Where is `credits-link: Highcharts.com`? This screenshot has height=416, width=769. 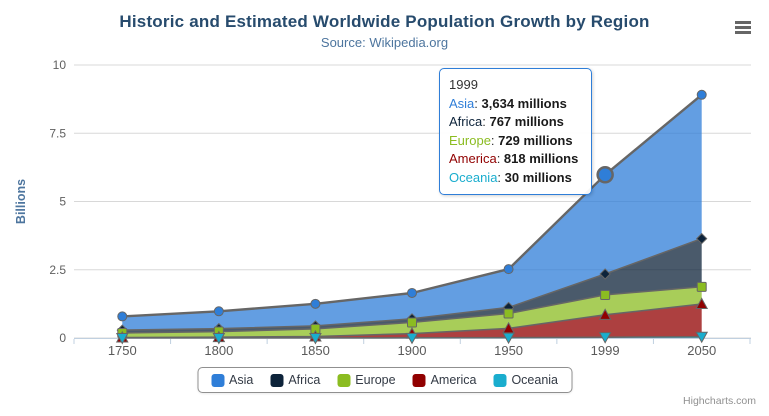
credits-link: Highcharts.com is located at coordinates (719, 401).